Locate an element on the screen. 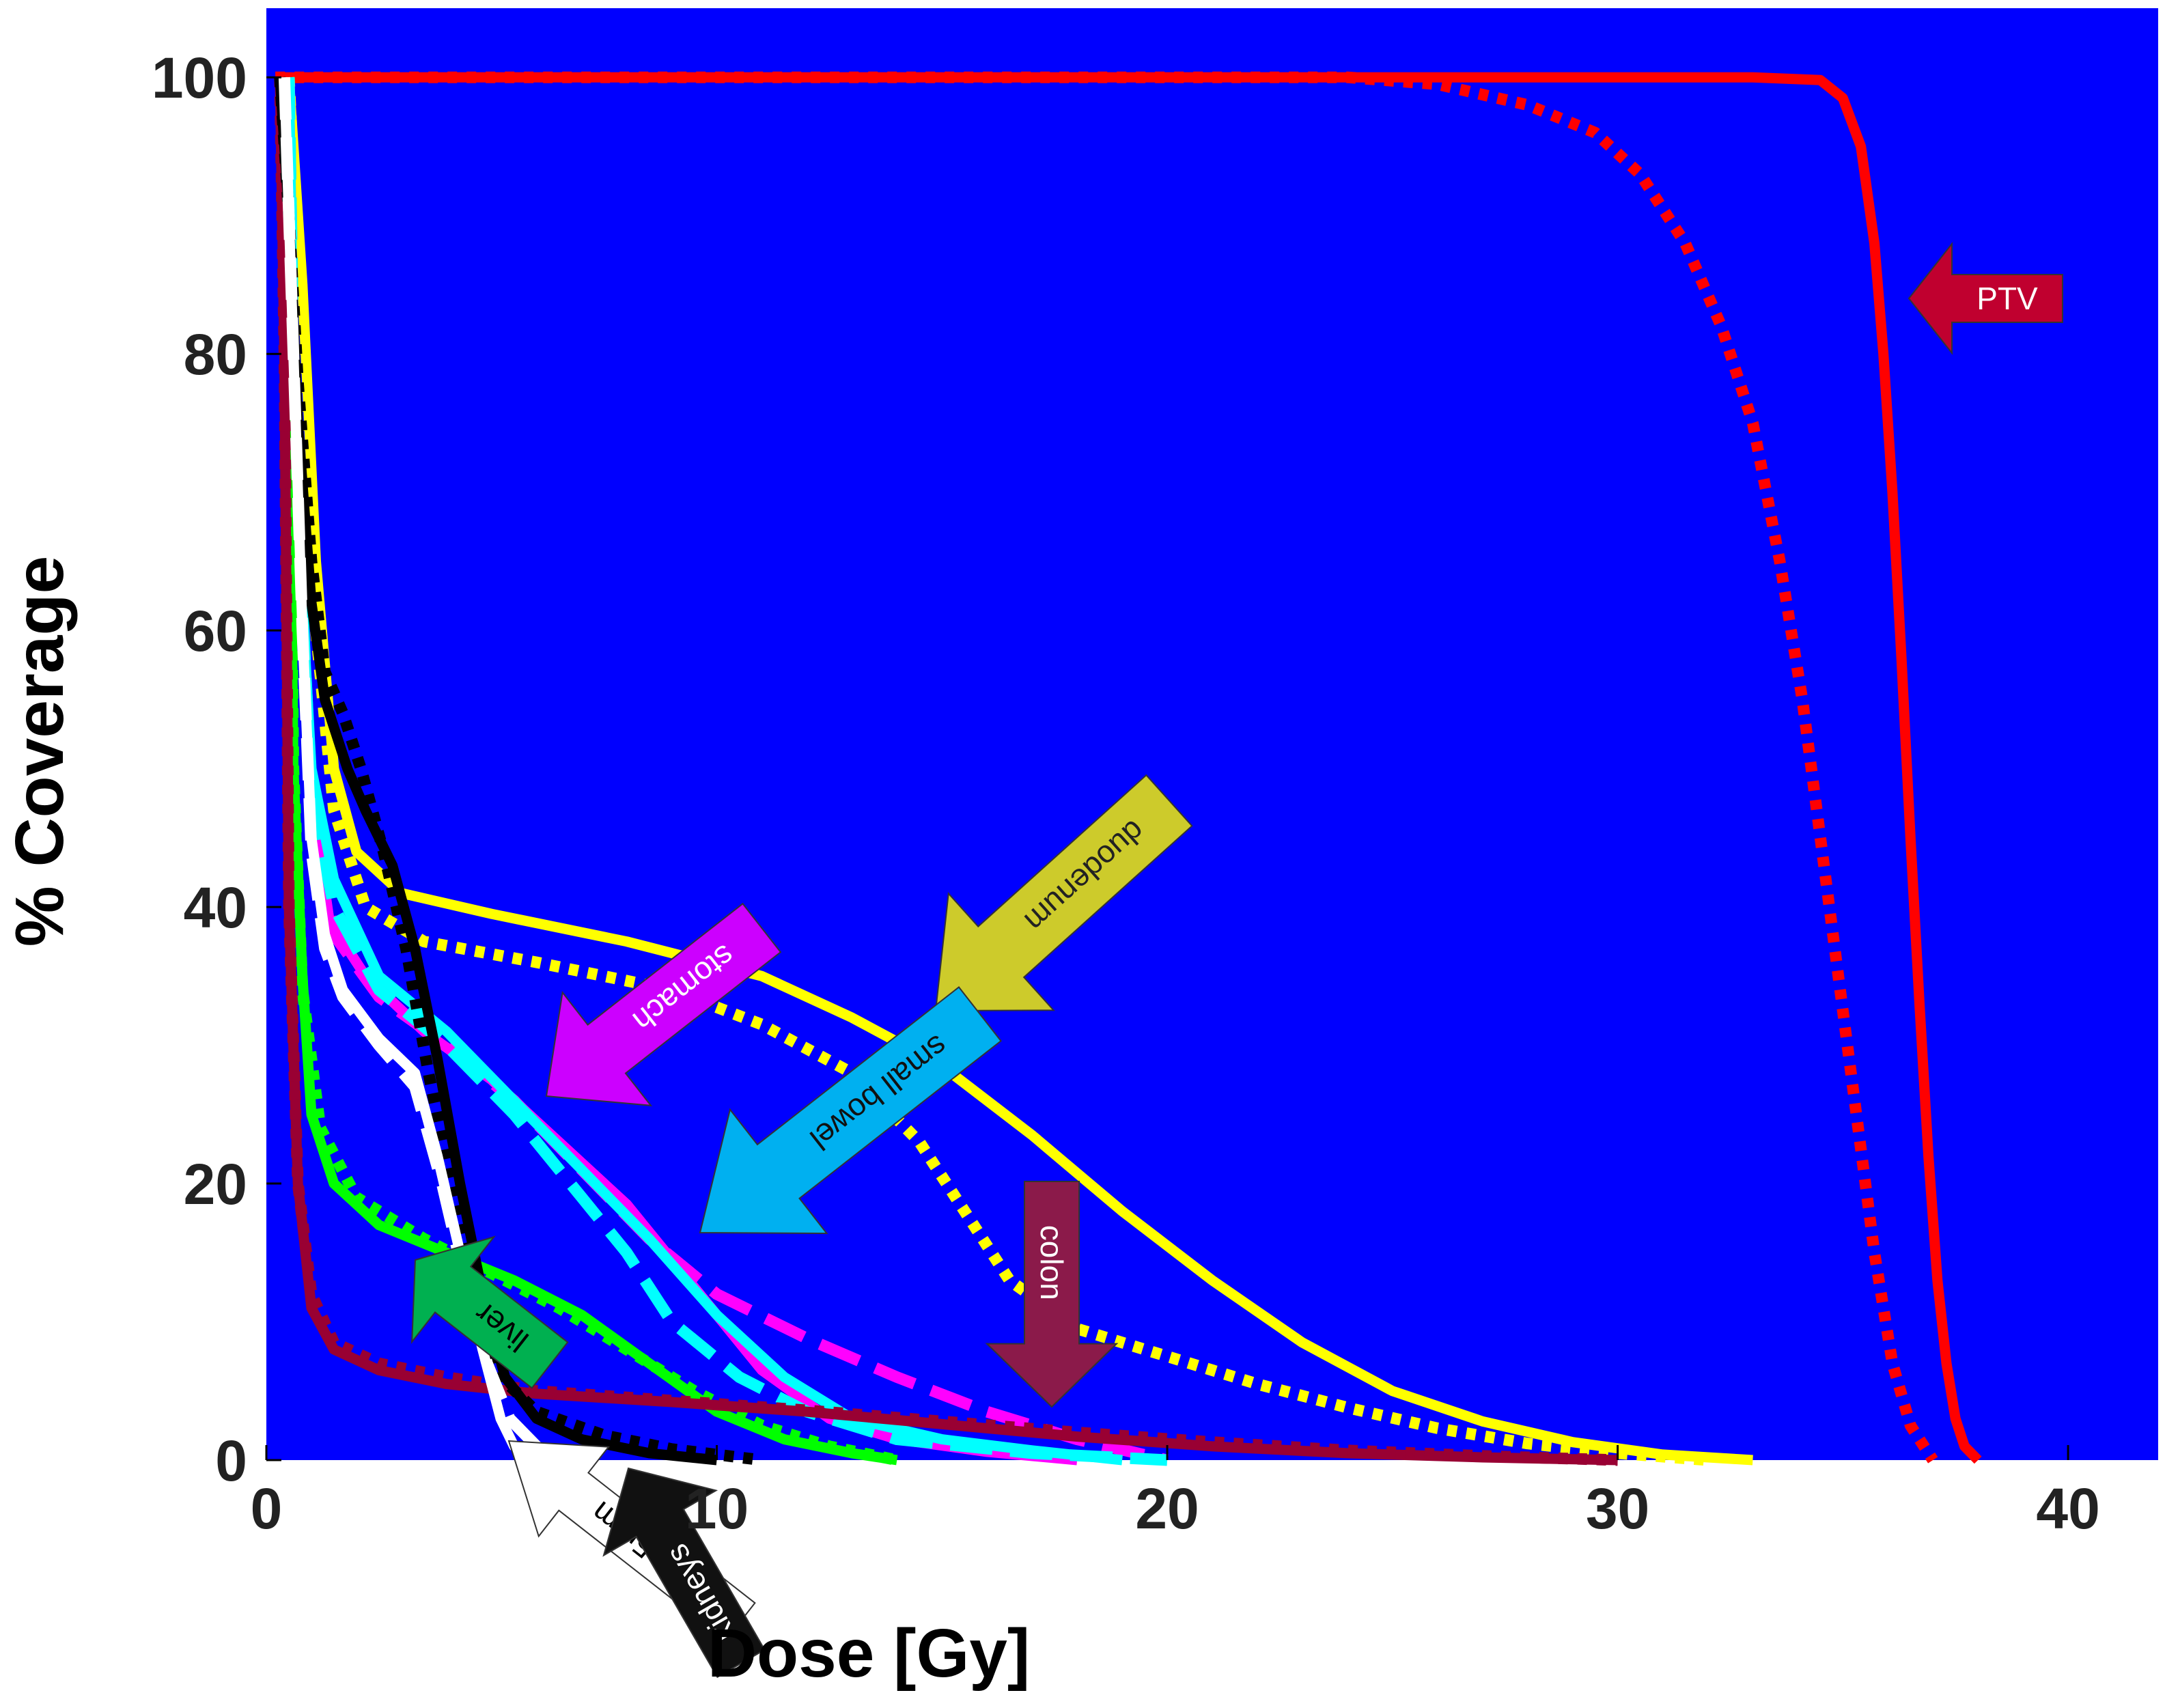 This screenshot has height=1708, width=2165. annotation-label-ptv: PTV is located at coordinates (2007, 298).